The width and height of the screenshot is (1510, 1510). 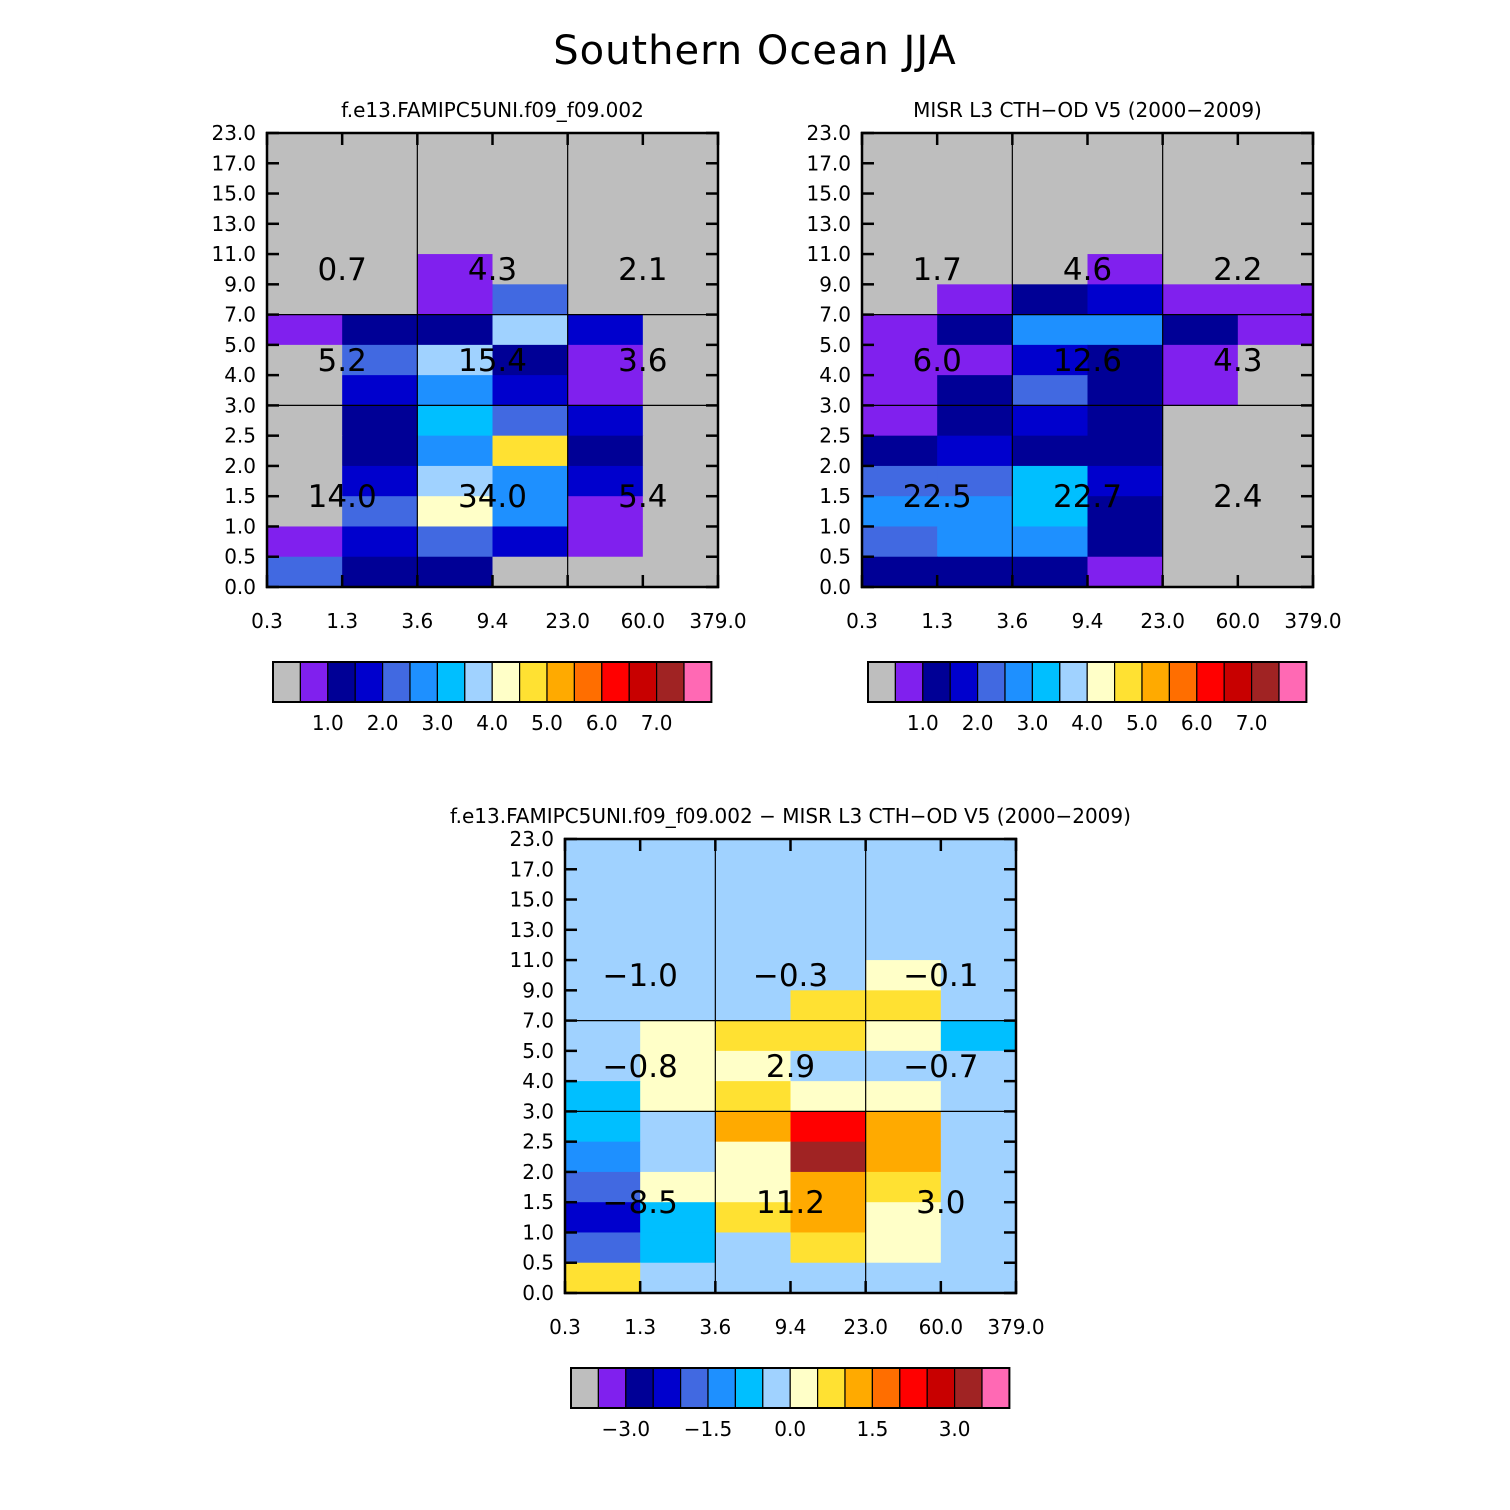 I want to click on colorbar-label: 0.0, so click(x=790, y=1429).